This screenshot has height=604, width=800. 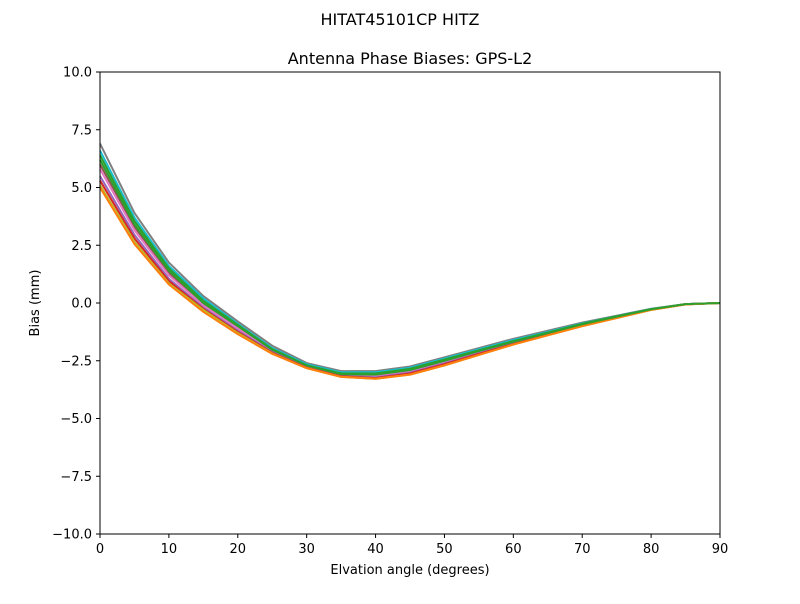 What do you see at coordinates (410, 58) in the screenshot?
I see `chart-title: Antenna Phase Biases: GPS-L2` at bounding box center [410, 58].